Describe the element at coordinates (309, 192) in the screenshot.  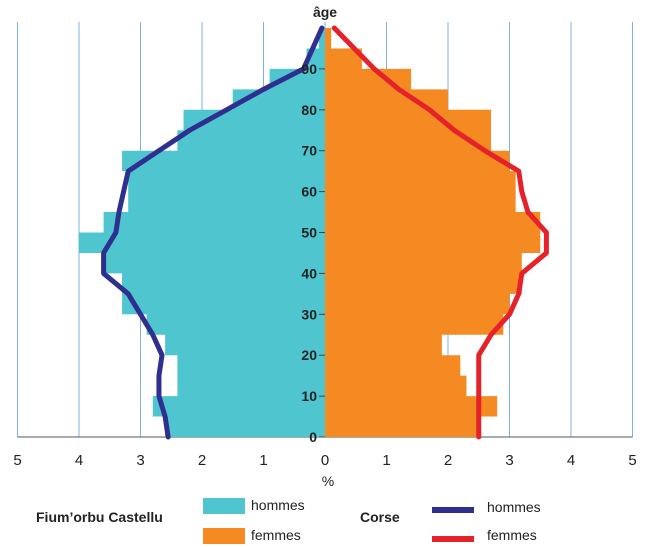
I see `y-tick-label: 60` at that location.